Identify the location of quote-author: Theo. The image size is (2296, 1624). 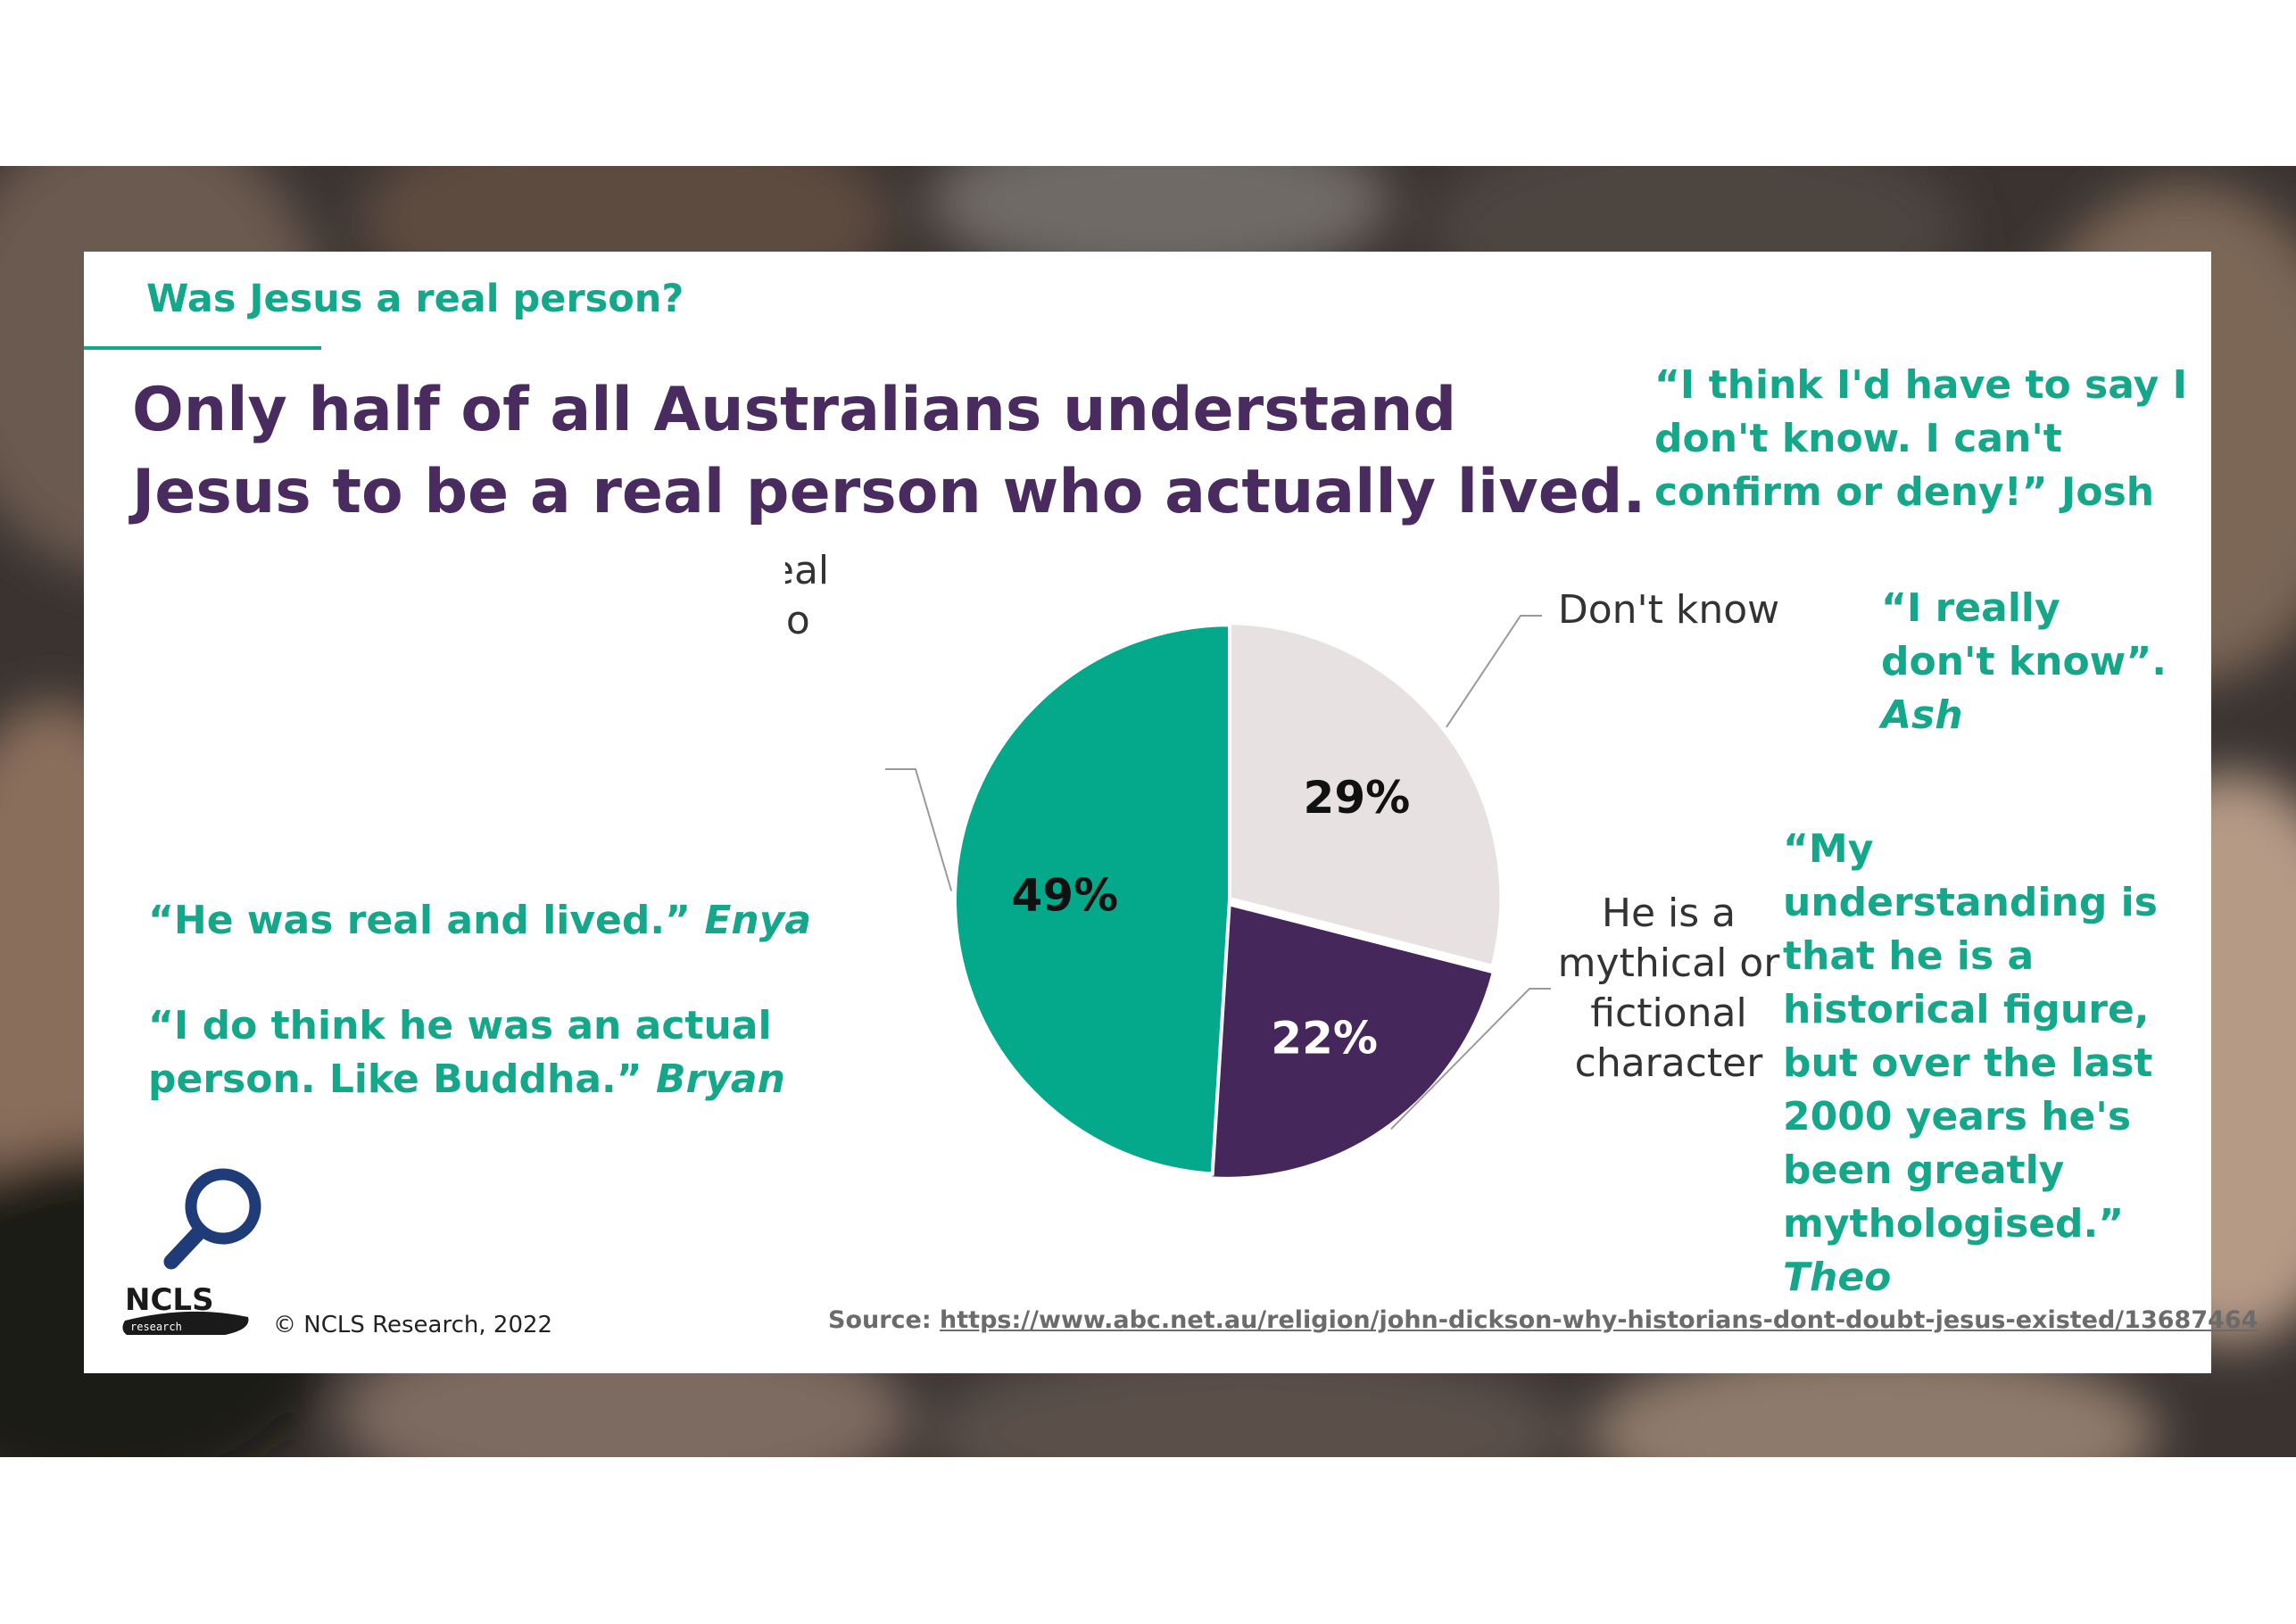
(1838, 1277).